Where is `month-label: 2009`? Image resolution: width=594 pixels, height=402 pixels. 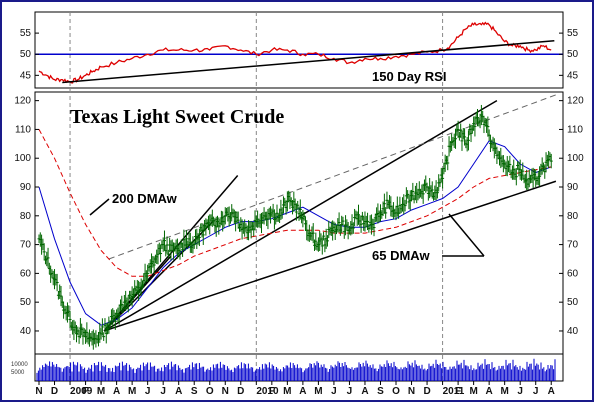 month-label: 2009 is located at coordinates (81, 391).